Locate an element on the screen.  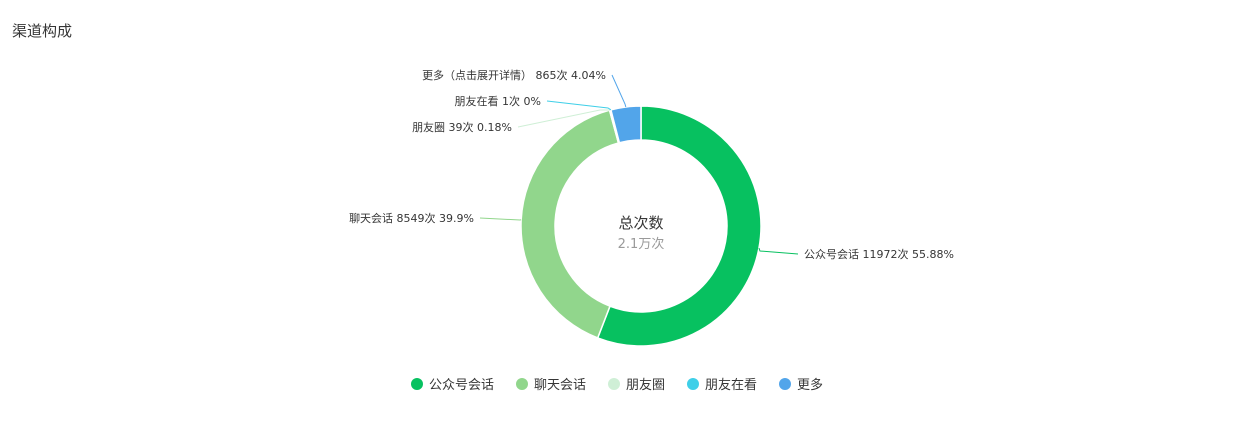
slice-1-leader-line is located at coordinates (500, 219).